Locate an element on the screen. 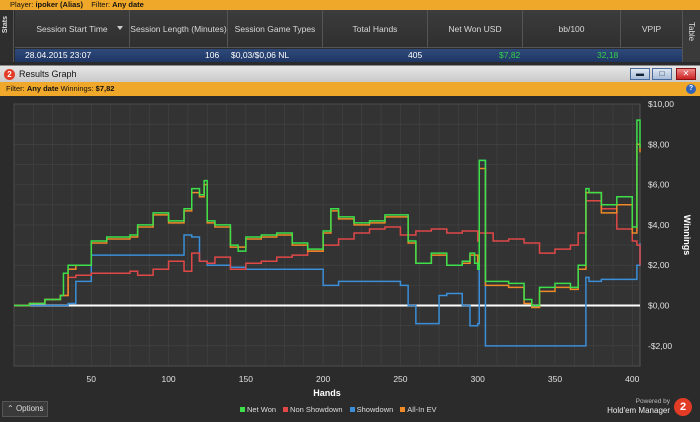 This screenshot has width=700, height=422. close-button: ✕ is located at coordinates (686, 74).